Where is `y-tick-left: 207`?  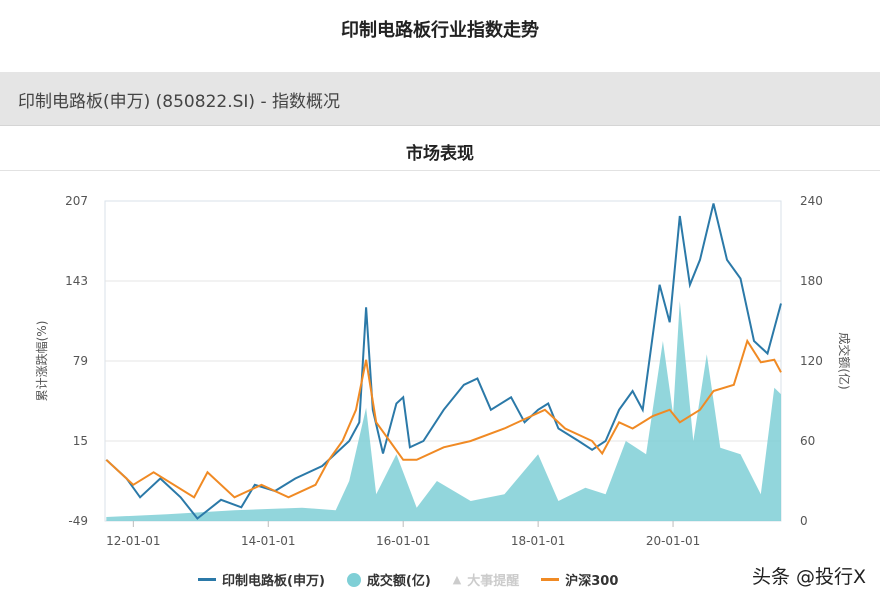 y-tick-left: 207 is located at coordinates (76, 201).